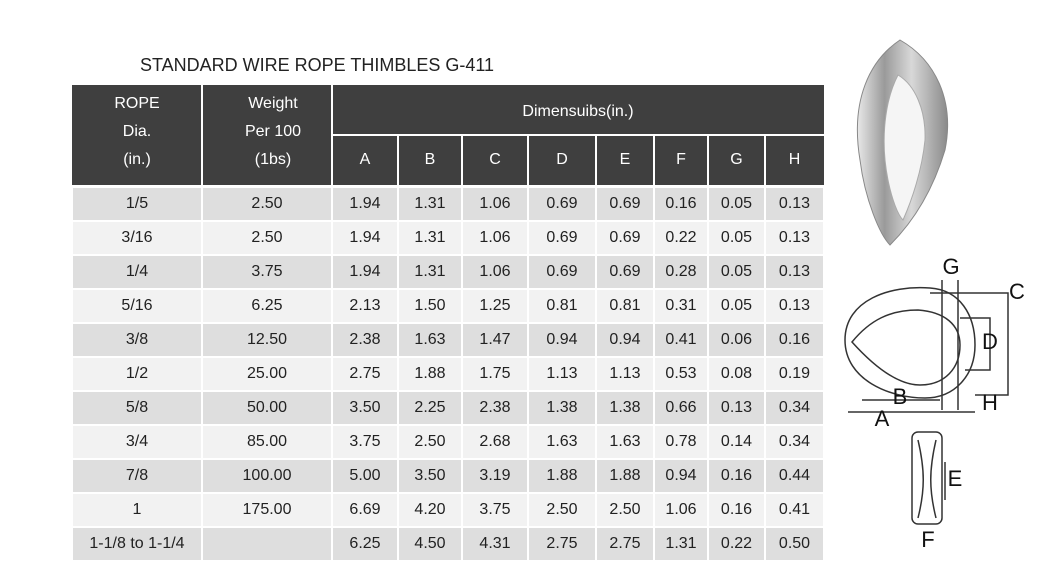  What do you see at coordinates (137, 271) in the screenshot?
I see `cell: 1/4` at bounding box center [137, 271].